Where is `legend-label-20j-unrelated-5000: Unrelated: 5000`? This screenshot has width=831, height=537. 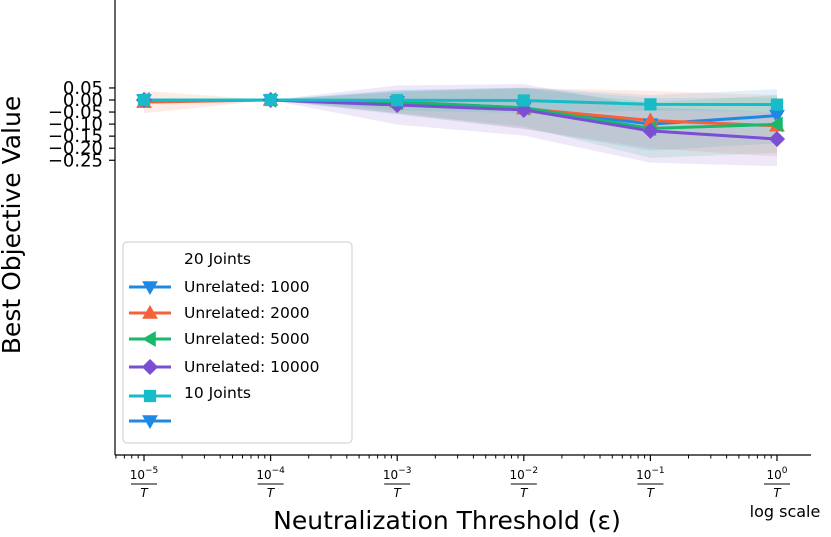 legend-label-20j-unrelated-5000: Unrelated: 5000 is located at coordinates (247, 339).